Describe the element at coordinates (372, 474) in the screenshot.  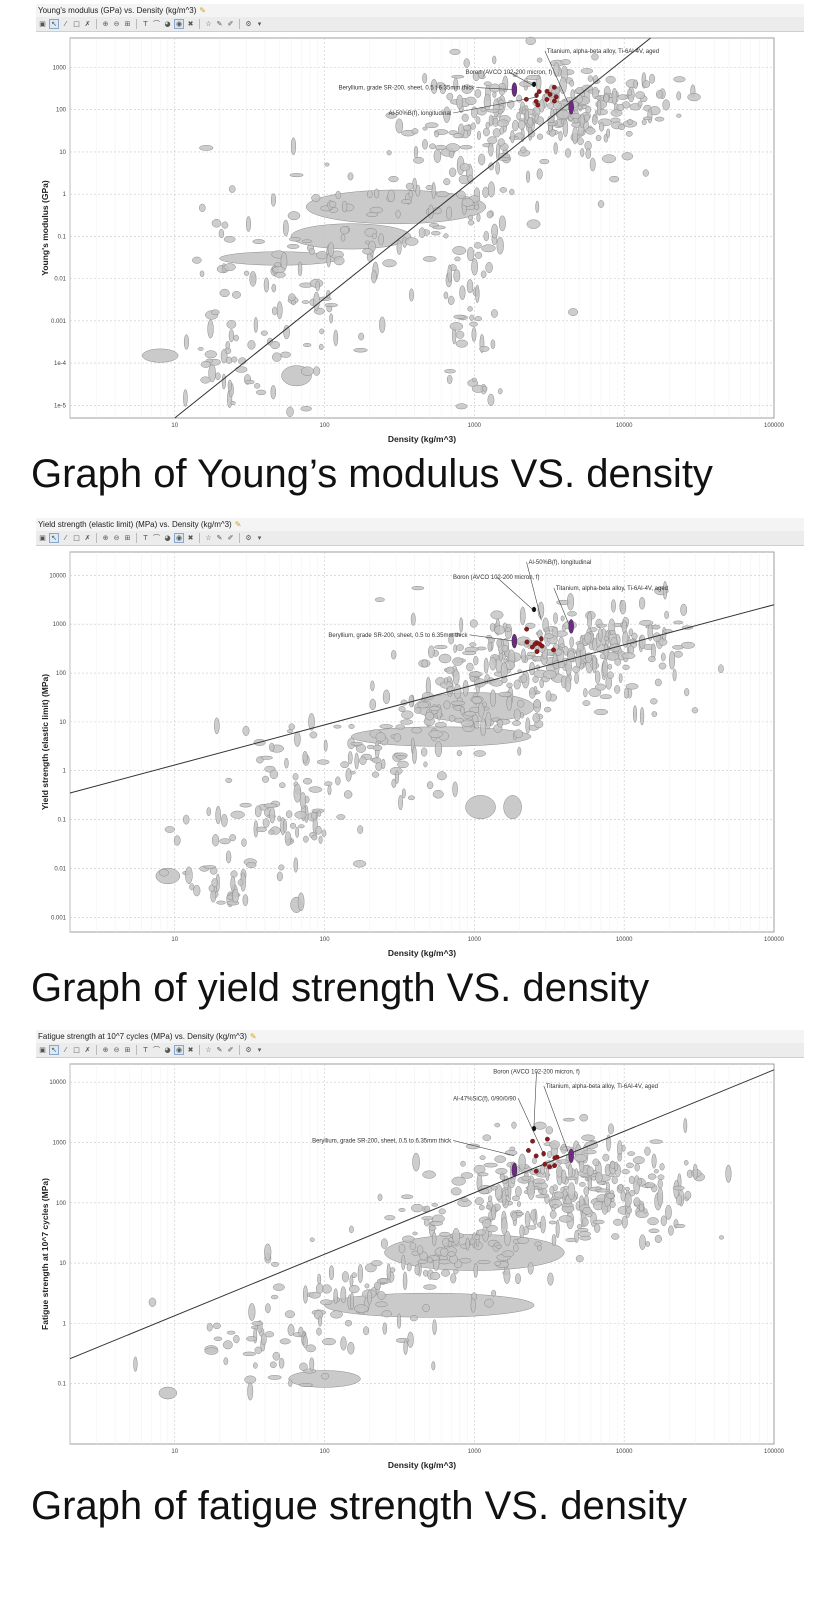
I see `chart-caption-1: Graph of Young’s modulus VS. density` at that location.